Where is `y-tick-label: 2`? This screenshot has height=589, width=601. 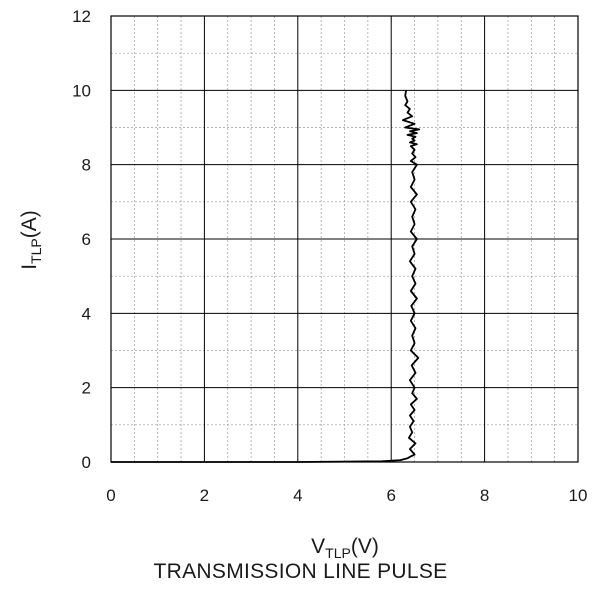
y-tick-label: 2 is located at coordinates (86, 388).